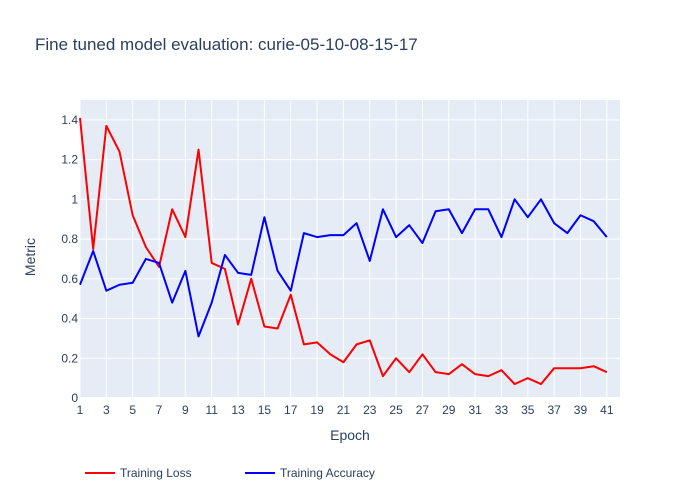 The height and width of the screenshot is (500, 700). What do you see at coordinates (69, 160) in the screenshot?
I see `y-tick-label: 1.2` at bounding box center [69, 160].